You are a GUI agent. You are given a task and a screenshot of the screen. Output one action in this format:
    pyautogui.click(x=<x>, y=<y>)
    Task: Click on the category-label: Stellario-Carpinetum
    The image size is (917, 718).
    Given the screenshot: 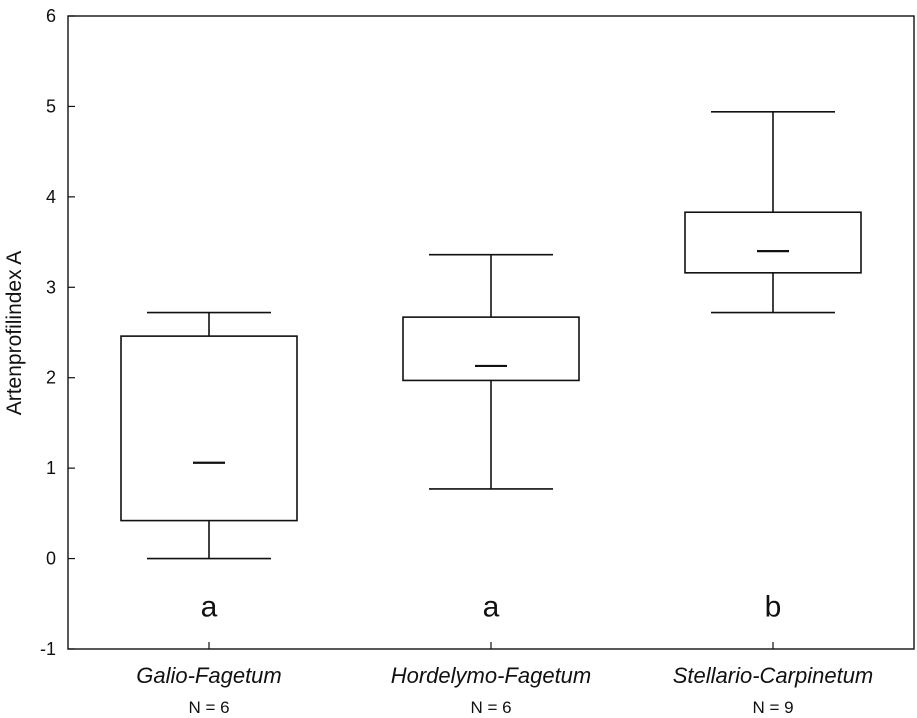 What is the action you would take?
    pyautogui.click(x=773, y=675)
    